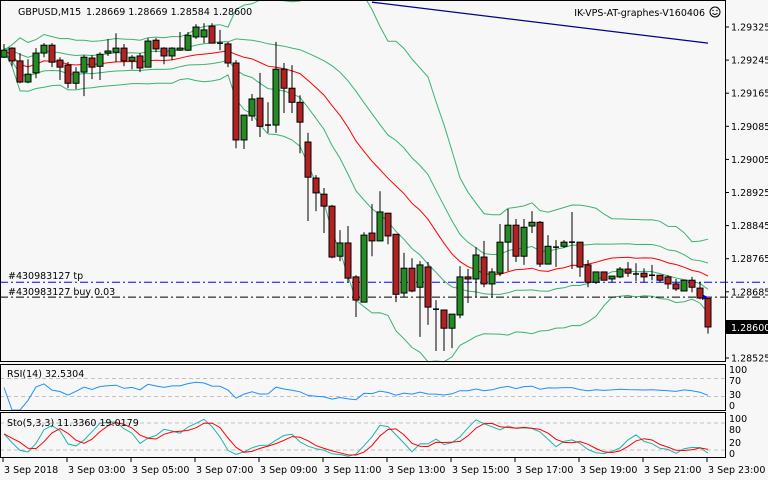 This screenshot has height=480, width=768. I want to click on stoch-signal-line, so click(356, 438).